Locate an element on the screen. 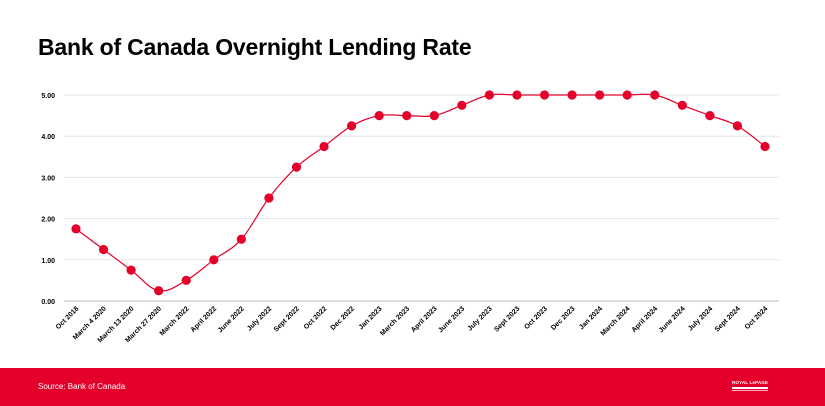 The image size is (825, 406). logo-bar is located at coordinates (750, 388).